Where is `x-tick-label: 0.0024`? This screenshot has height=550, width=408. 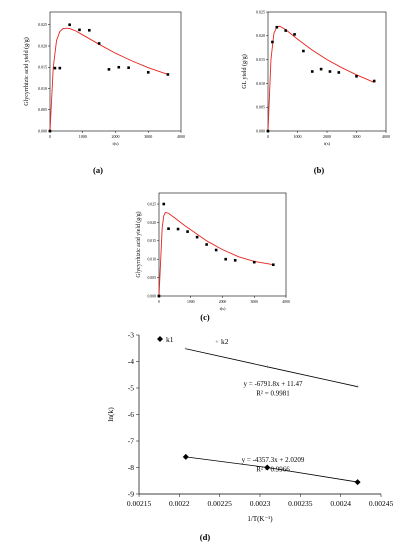
x-tick-label: 0.0024 is located at coordinates (340, 503).